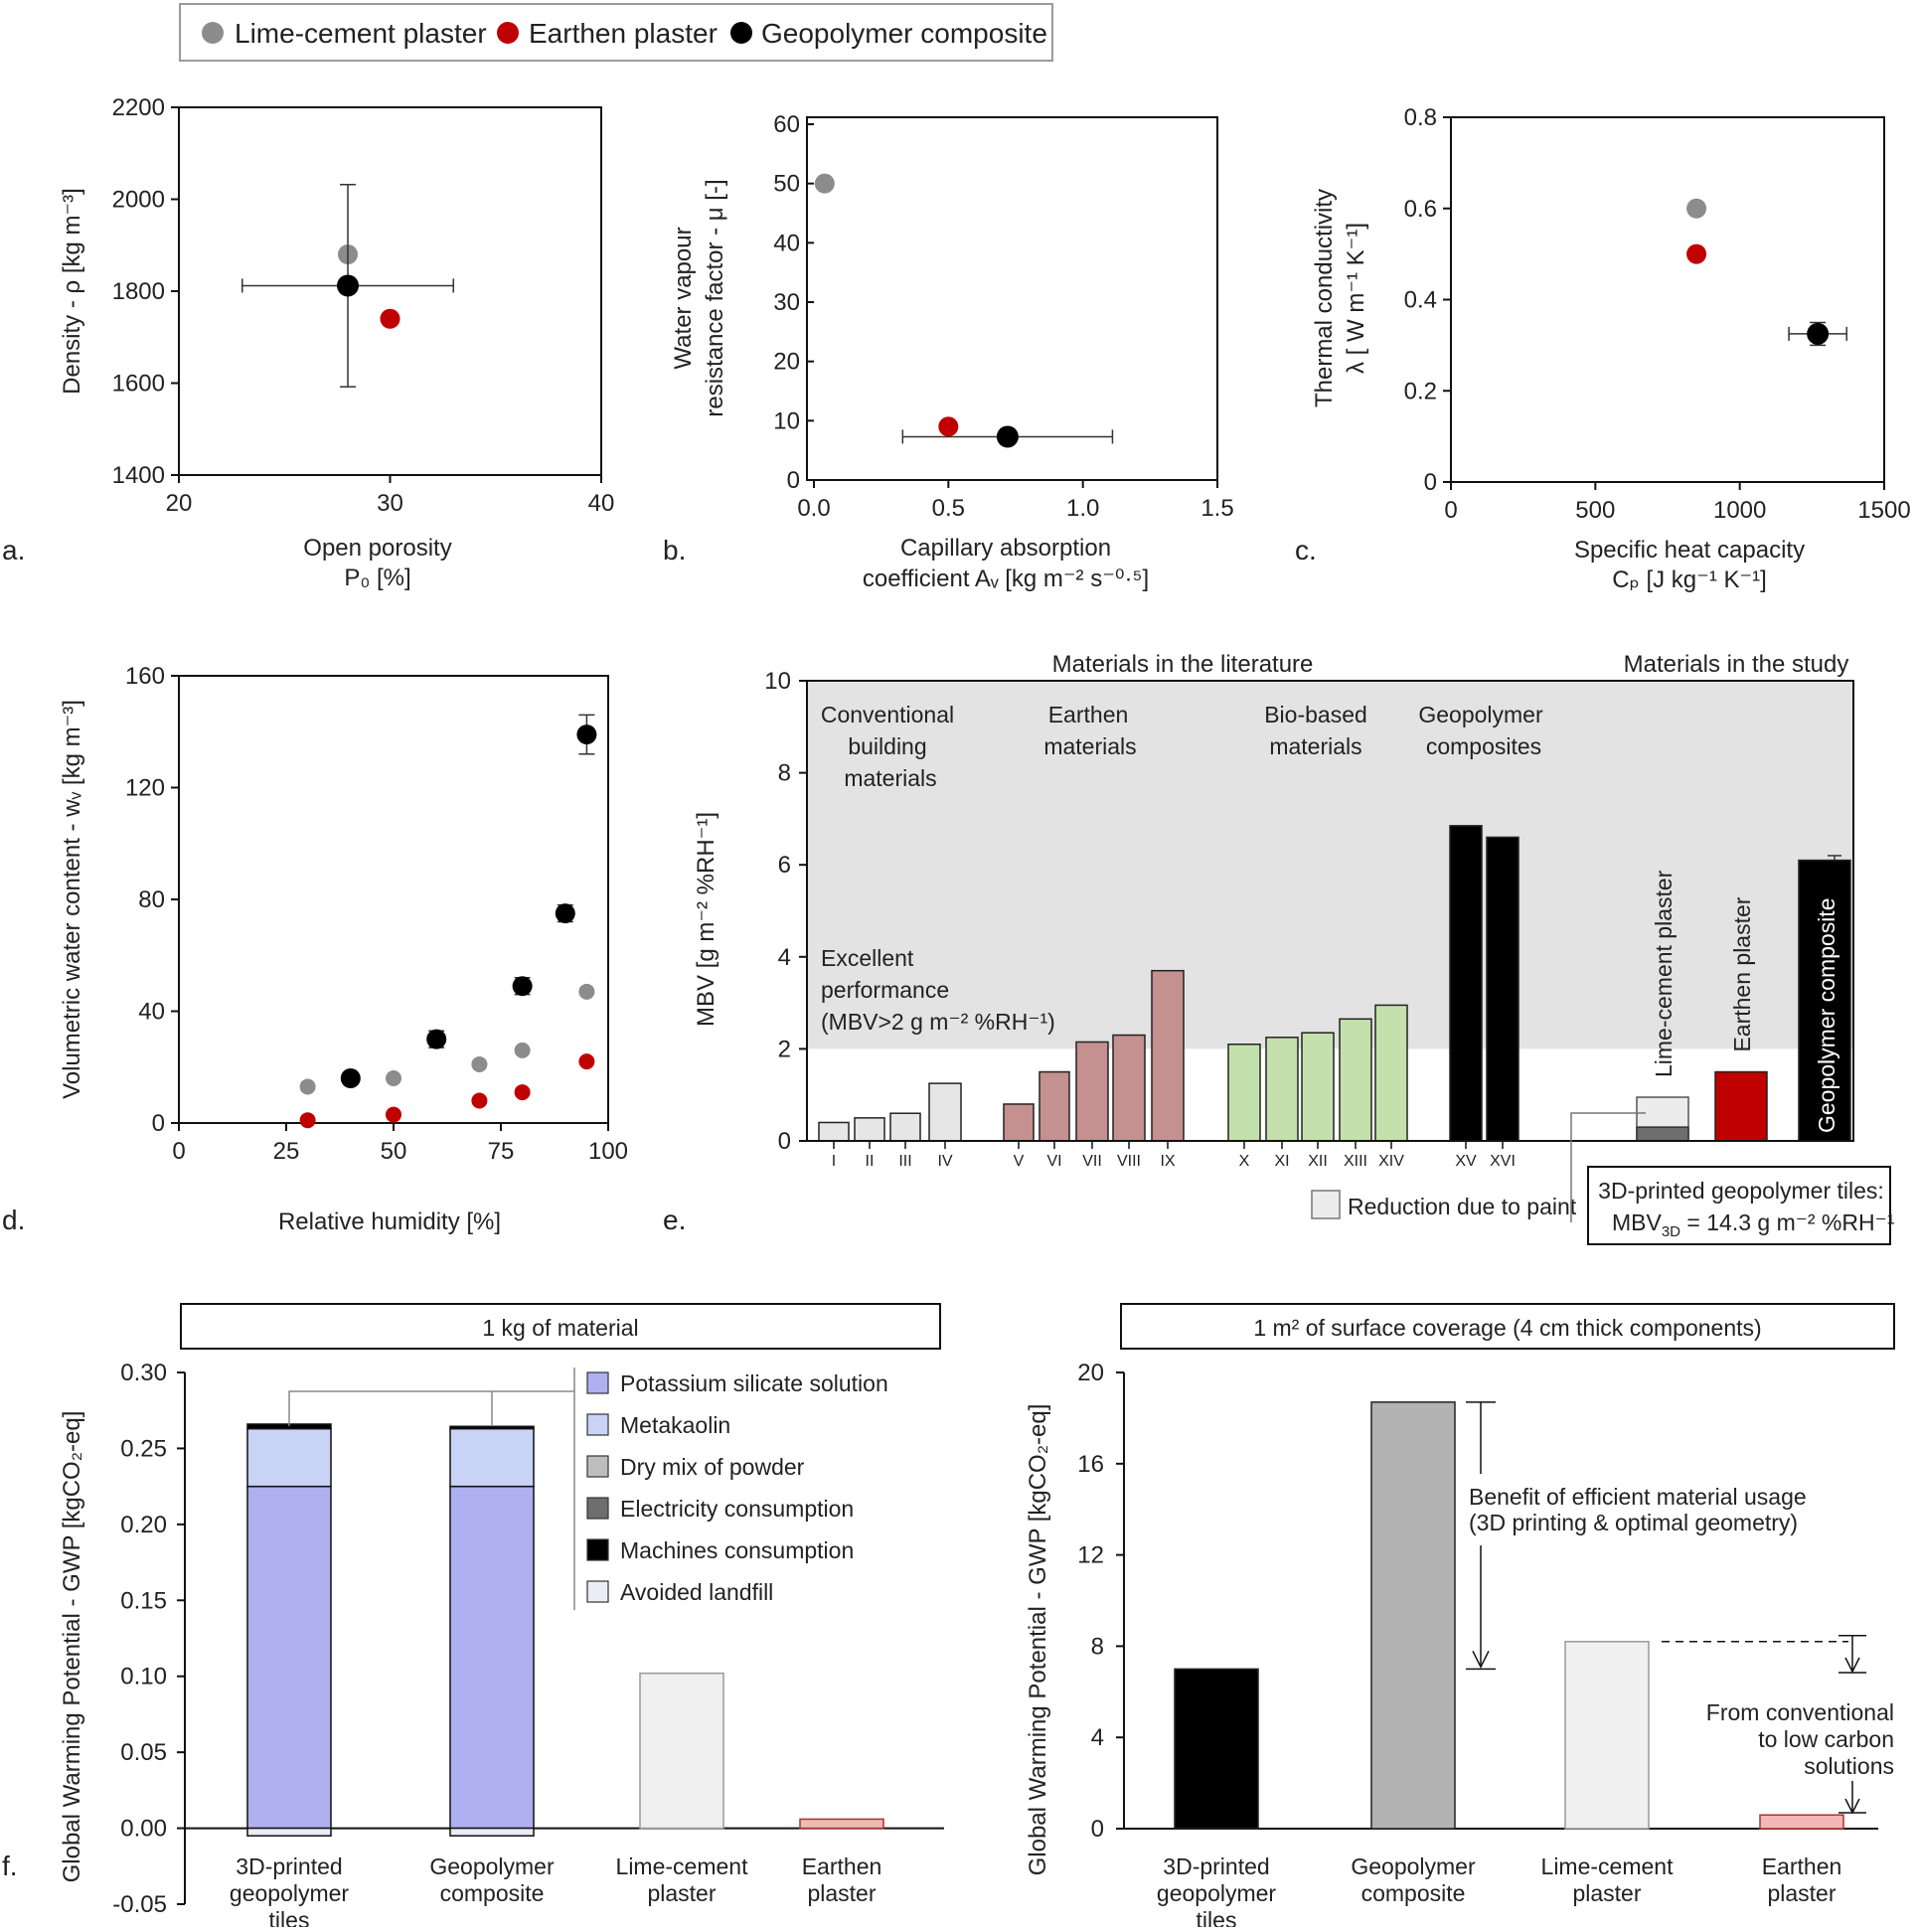 Image resolution: width=1918 pixels, height=1932 pixels. I want to click on x-tick-label: 0.5, so click(949, 508).